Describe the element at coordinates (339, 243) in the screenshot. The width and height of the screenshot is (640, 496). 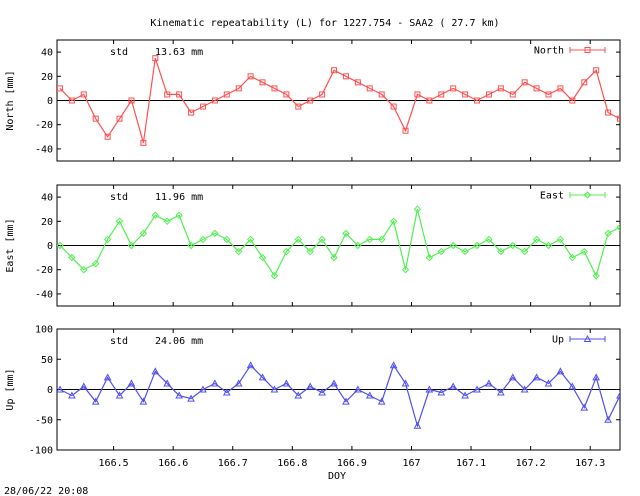
I see `panel-east-series-line` at that location.